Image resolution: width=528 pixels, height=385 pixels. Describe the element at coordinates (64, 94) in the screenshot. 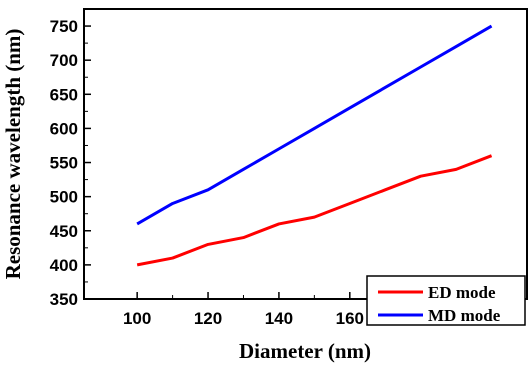

I see `y-tick-label: 650` at that location.